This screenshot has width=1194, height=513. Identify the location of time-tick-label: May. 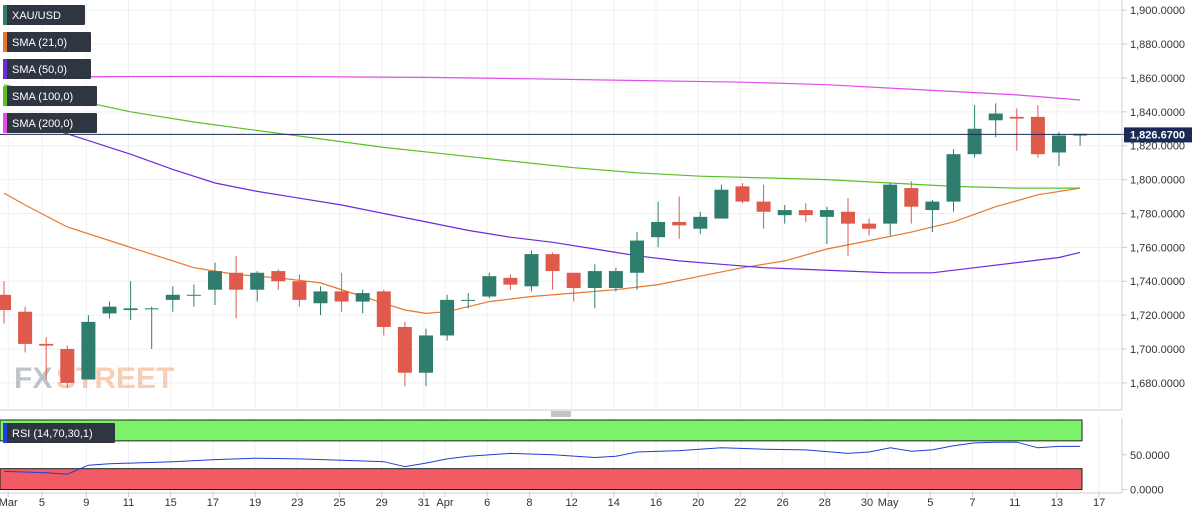
(888, 503).